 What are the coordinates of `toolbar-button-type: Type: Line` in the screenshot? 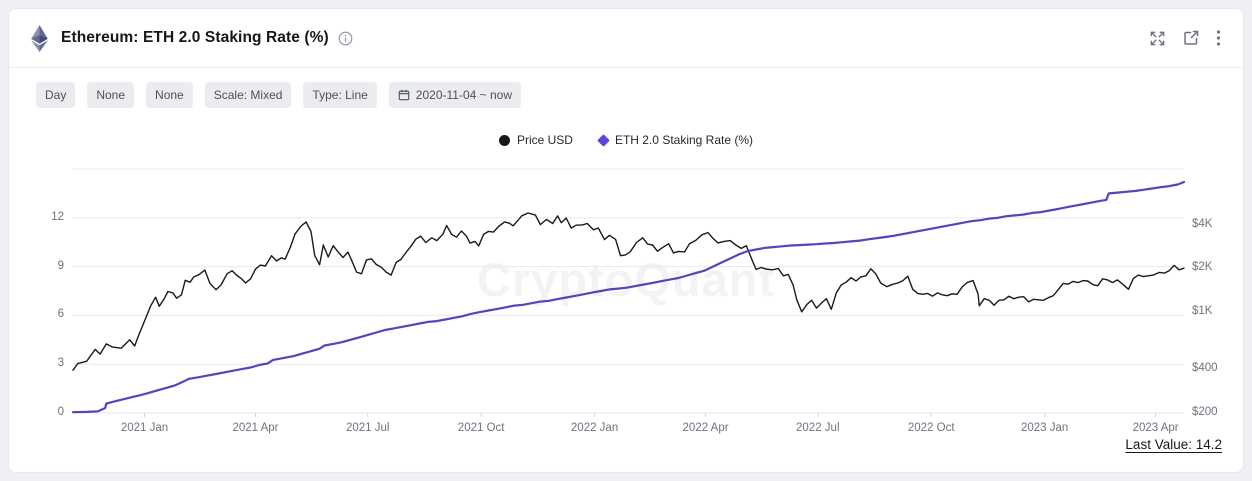 It's located at (340, 95).